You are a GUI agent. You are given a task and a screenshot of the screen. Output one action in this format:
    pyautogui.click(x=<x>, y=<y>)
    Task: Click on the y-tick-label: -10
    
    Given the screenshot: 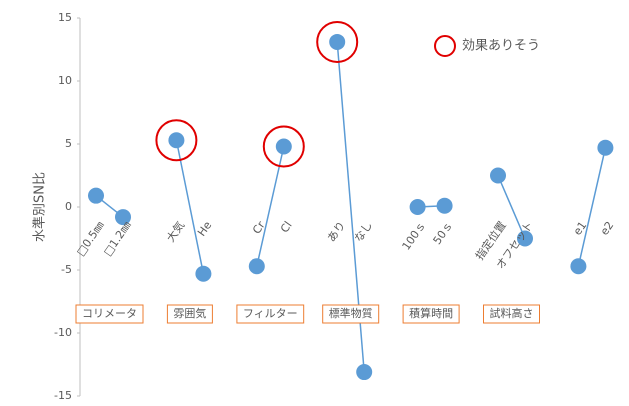 What is the action you would take?
    pyautogui.click(x=63, y=332)
    